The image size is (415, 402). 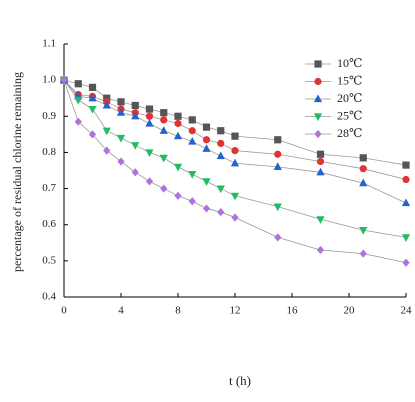 I want to click on legend-label: 10℃, so click(x=349, y=63).